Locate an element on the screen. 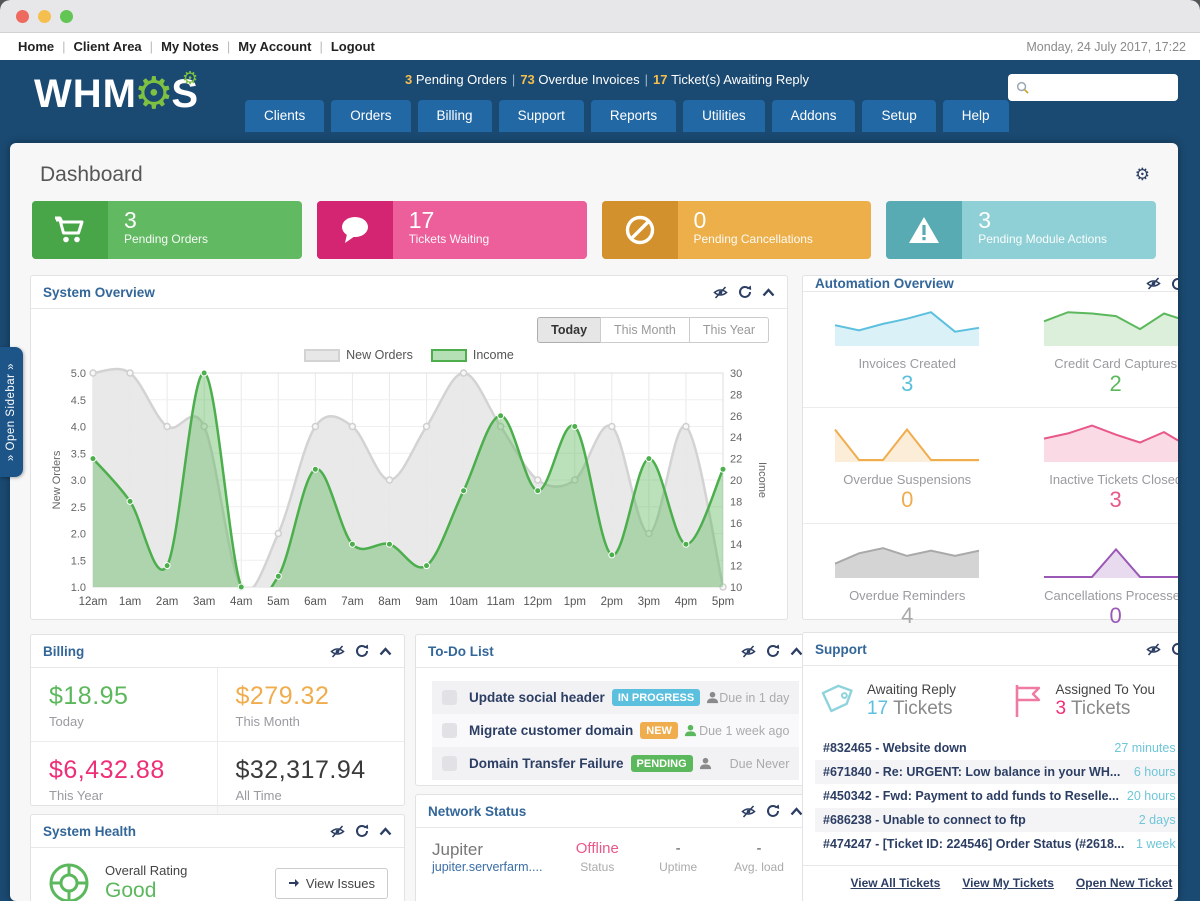 This screenshot has height=901, width=1200. ban-icon is located at coordinates (639, 230).